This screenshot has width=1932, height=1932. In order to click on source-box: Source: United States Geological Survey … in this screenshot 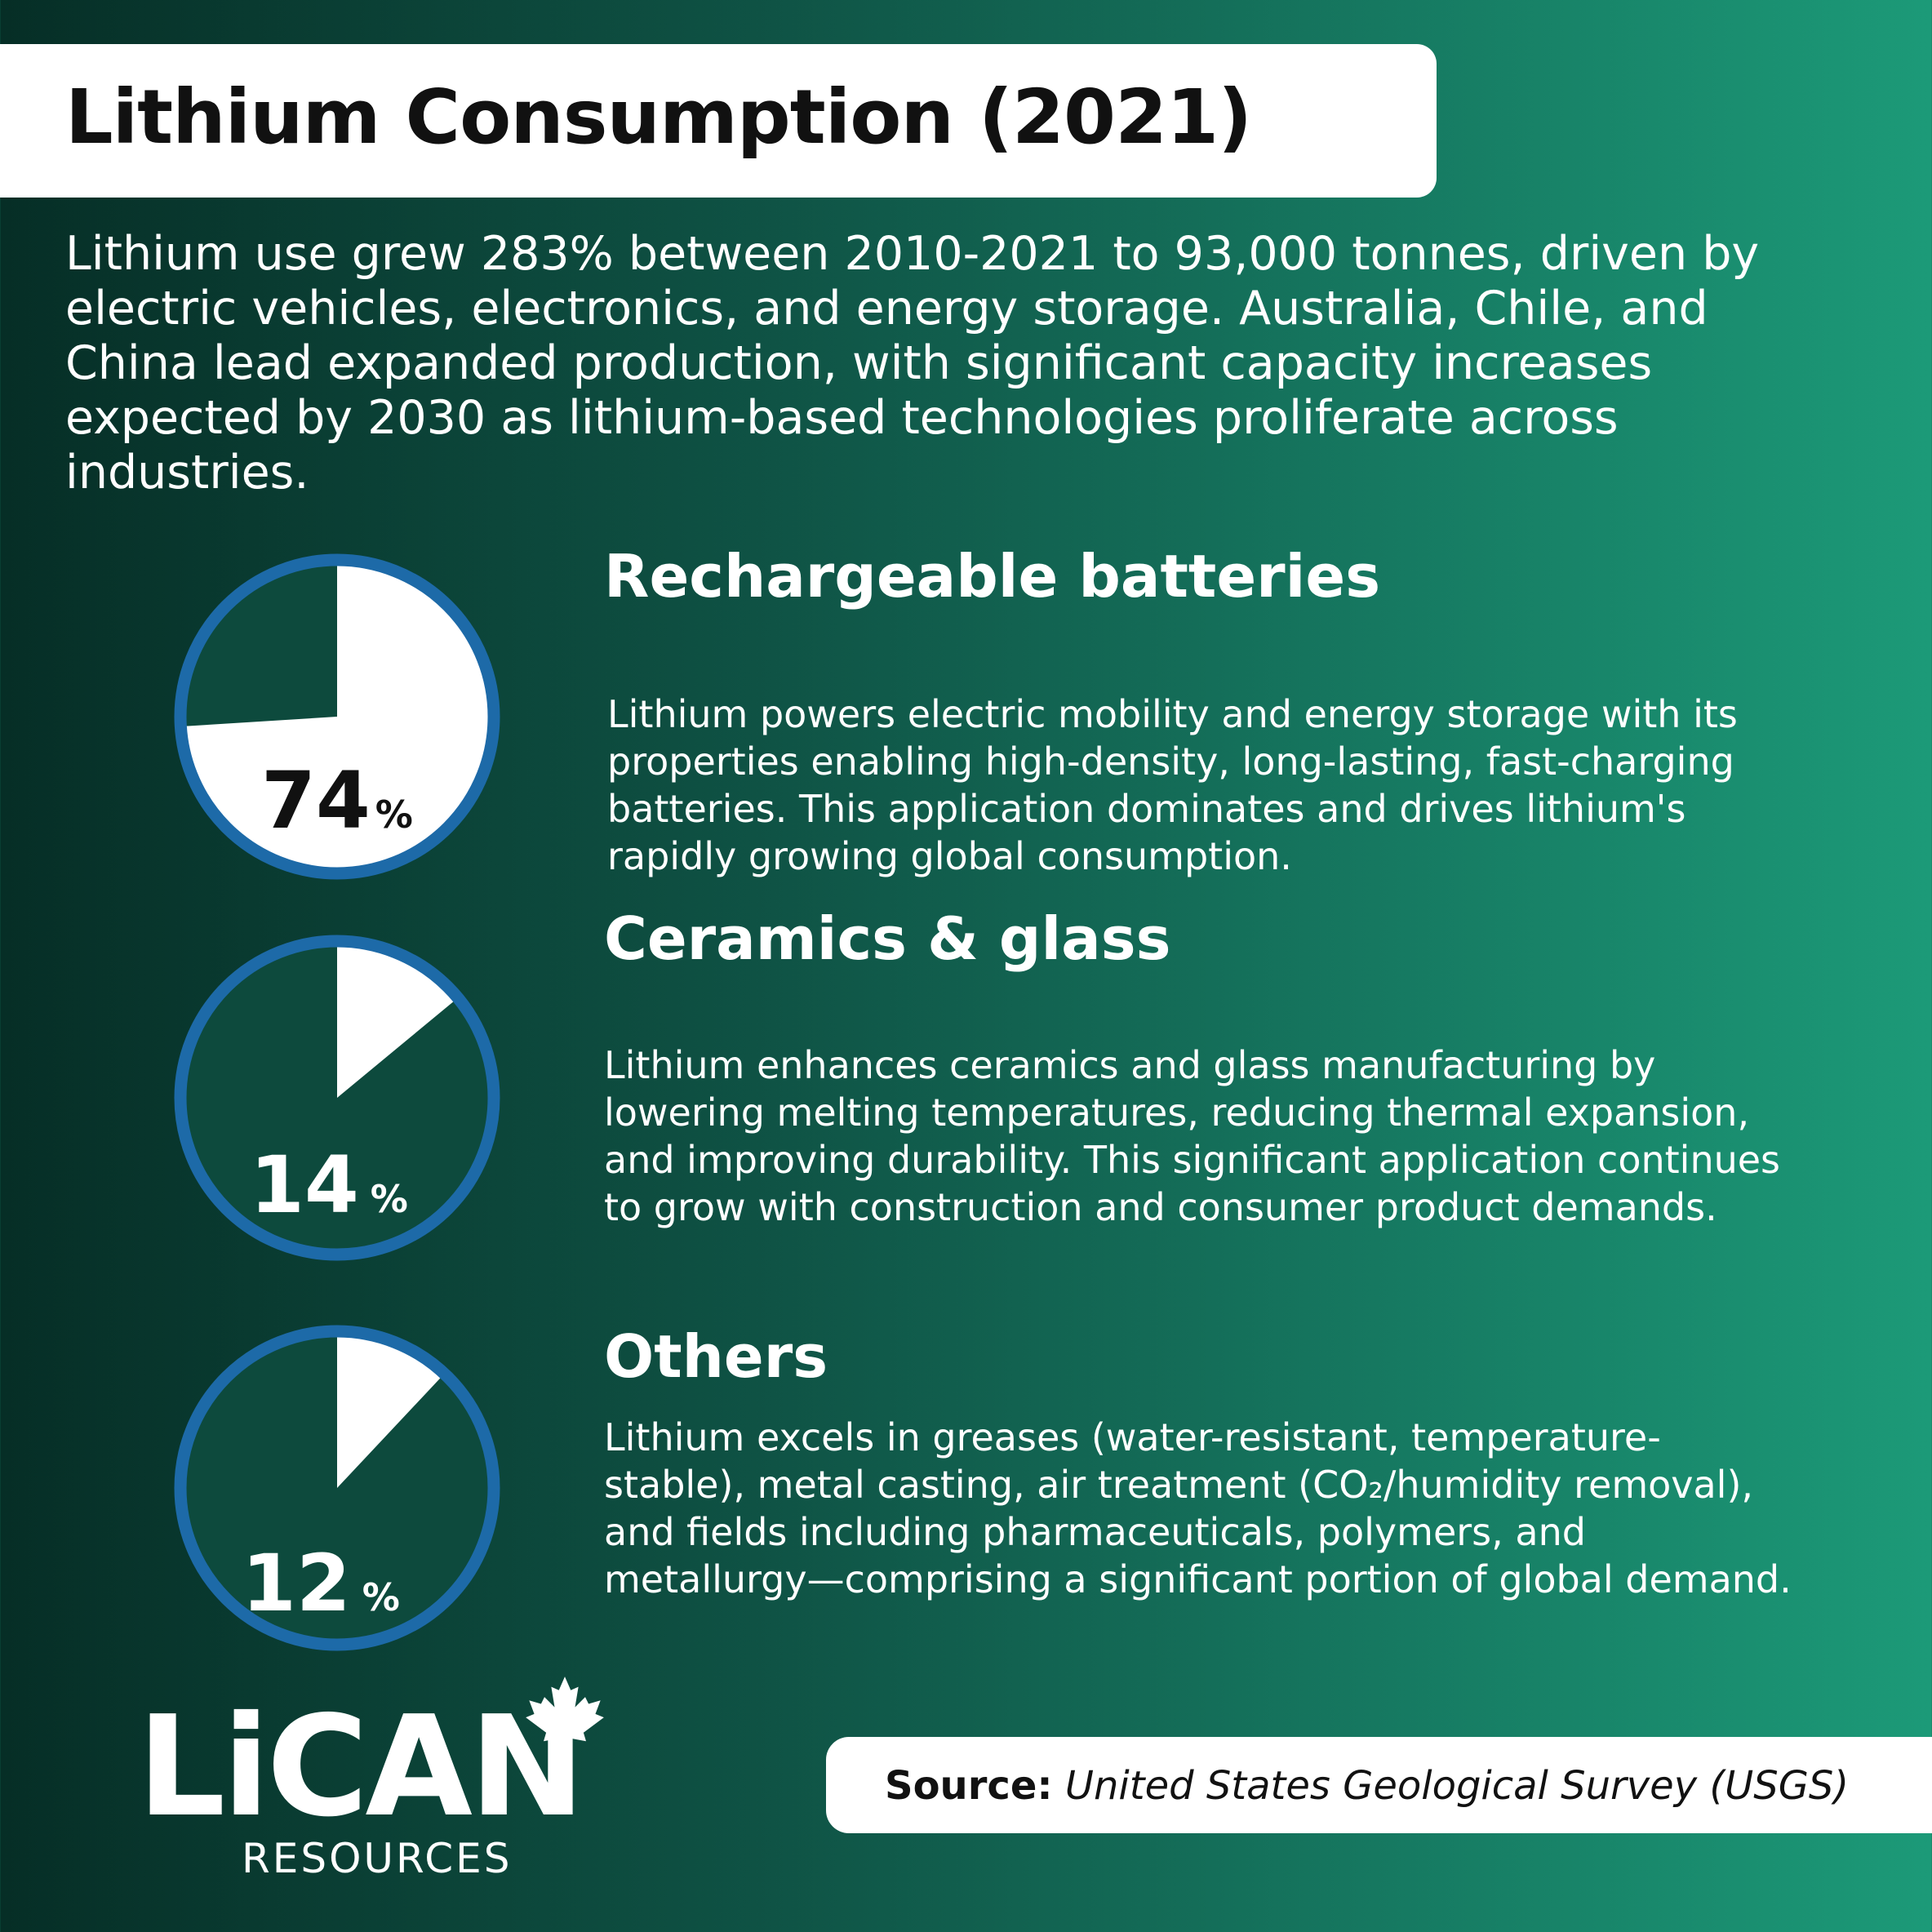, I will do `click(1379, 1785)`.